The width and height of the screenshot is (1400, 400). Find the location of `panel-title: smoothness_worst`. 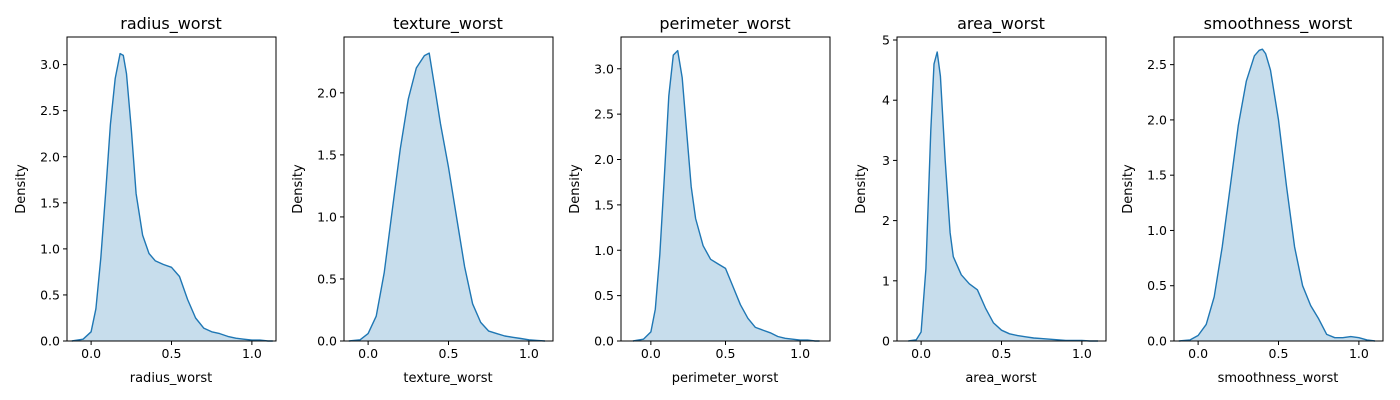

panel-title: smoothness_worst is located at coordinates (1278, 24).